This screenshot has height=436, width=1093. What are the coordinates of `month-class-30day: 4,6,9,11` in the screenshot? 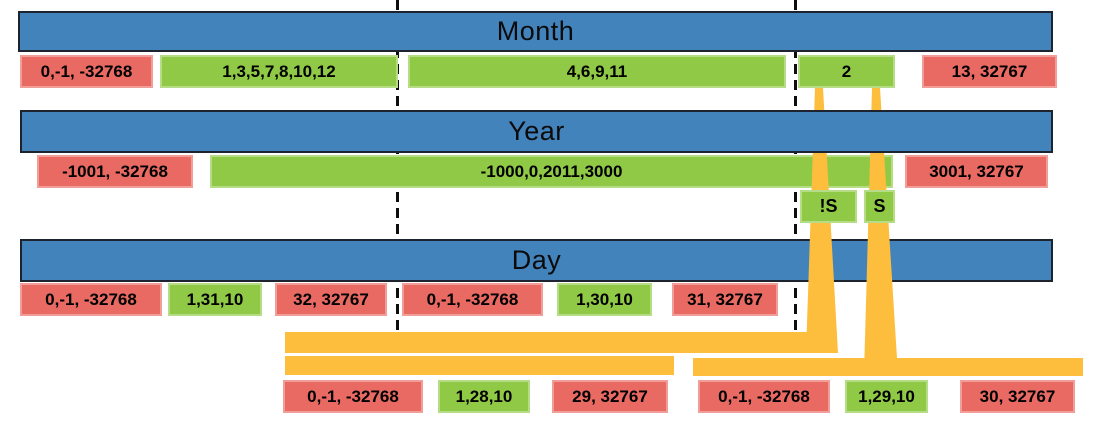 It's located at (597, 71).